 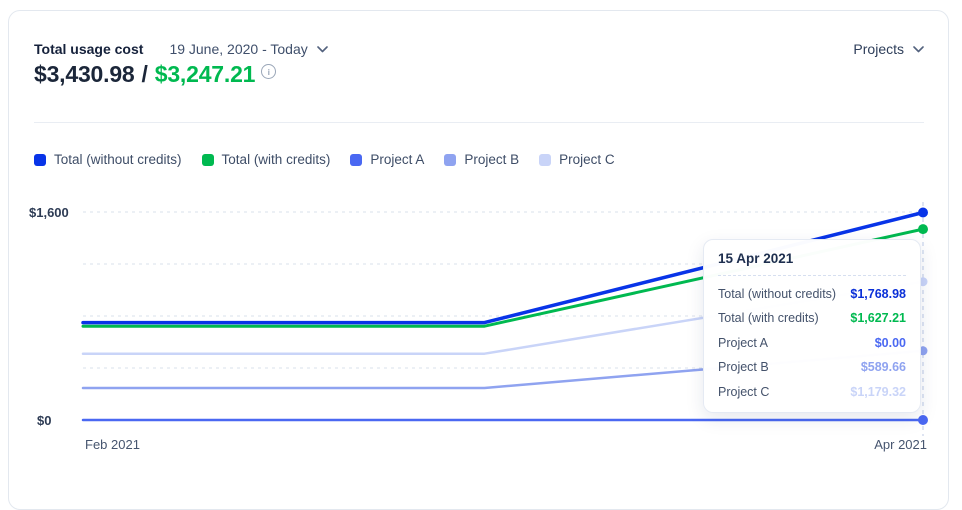 I want to click on total-amounts: $3,430.98 / $3,247.21 i, so click(x=155, y=74).